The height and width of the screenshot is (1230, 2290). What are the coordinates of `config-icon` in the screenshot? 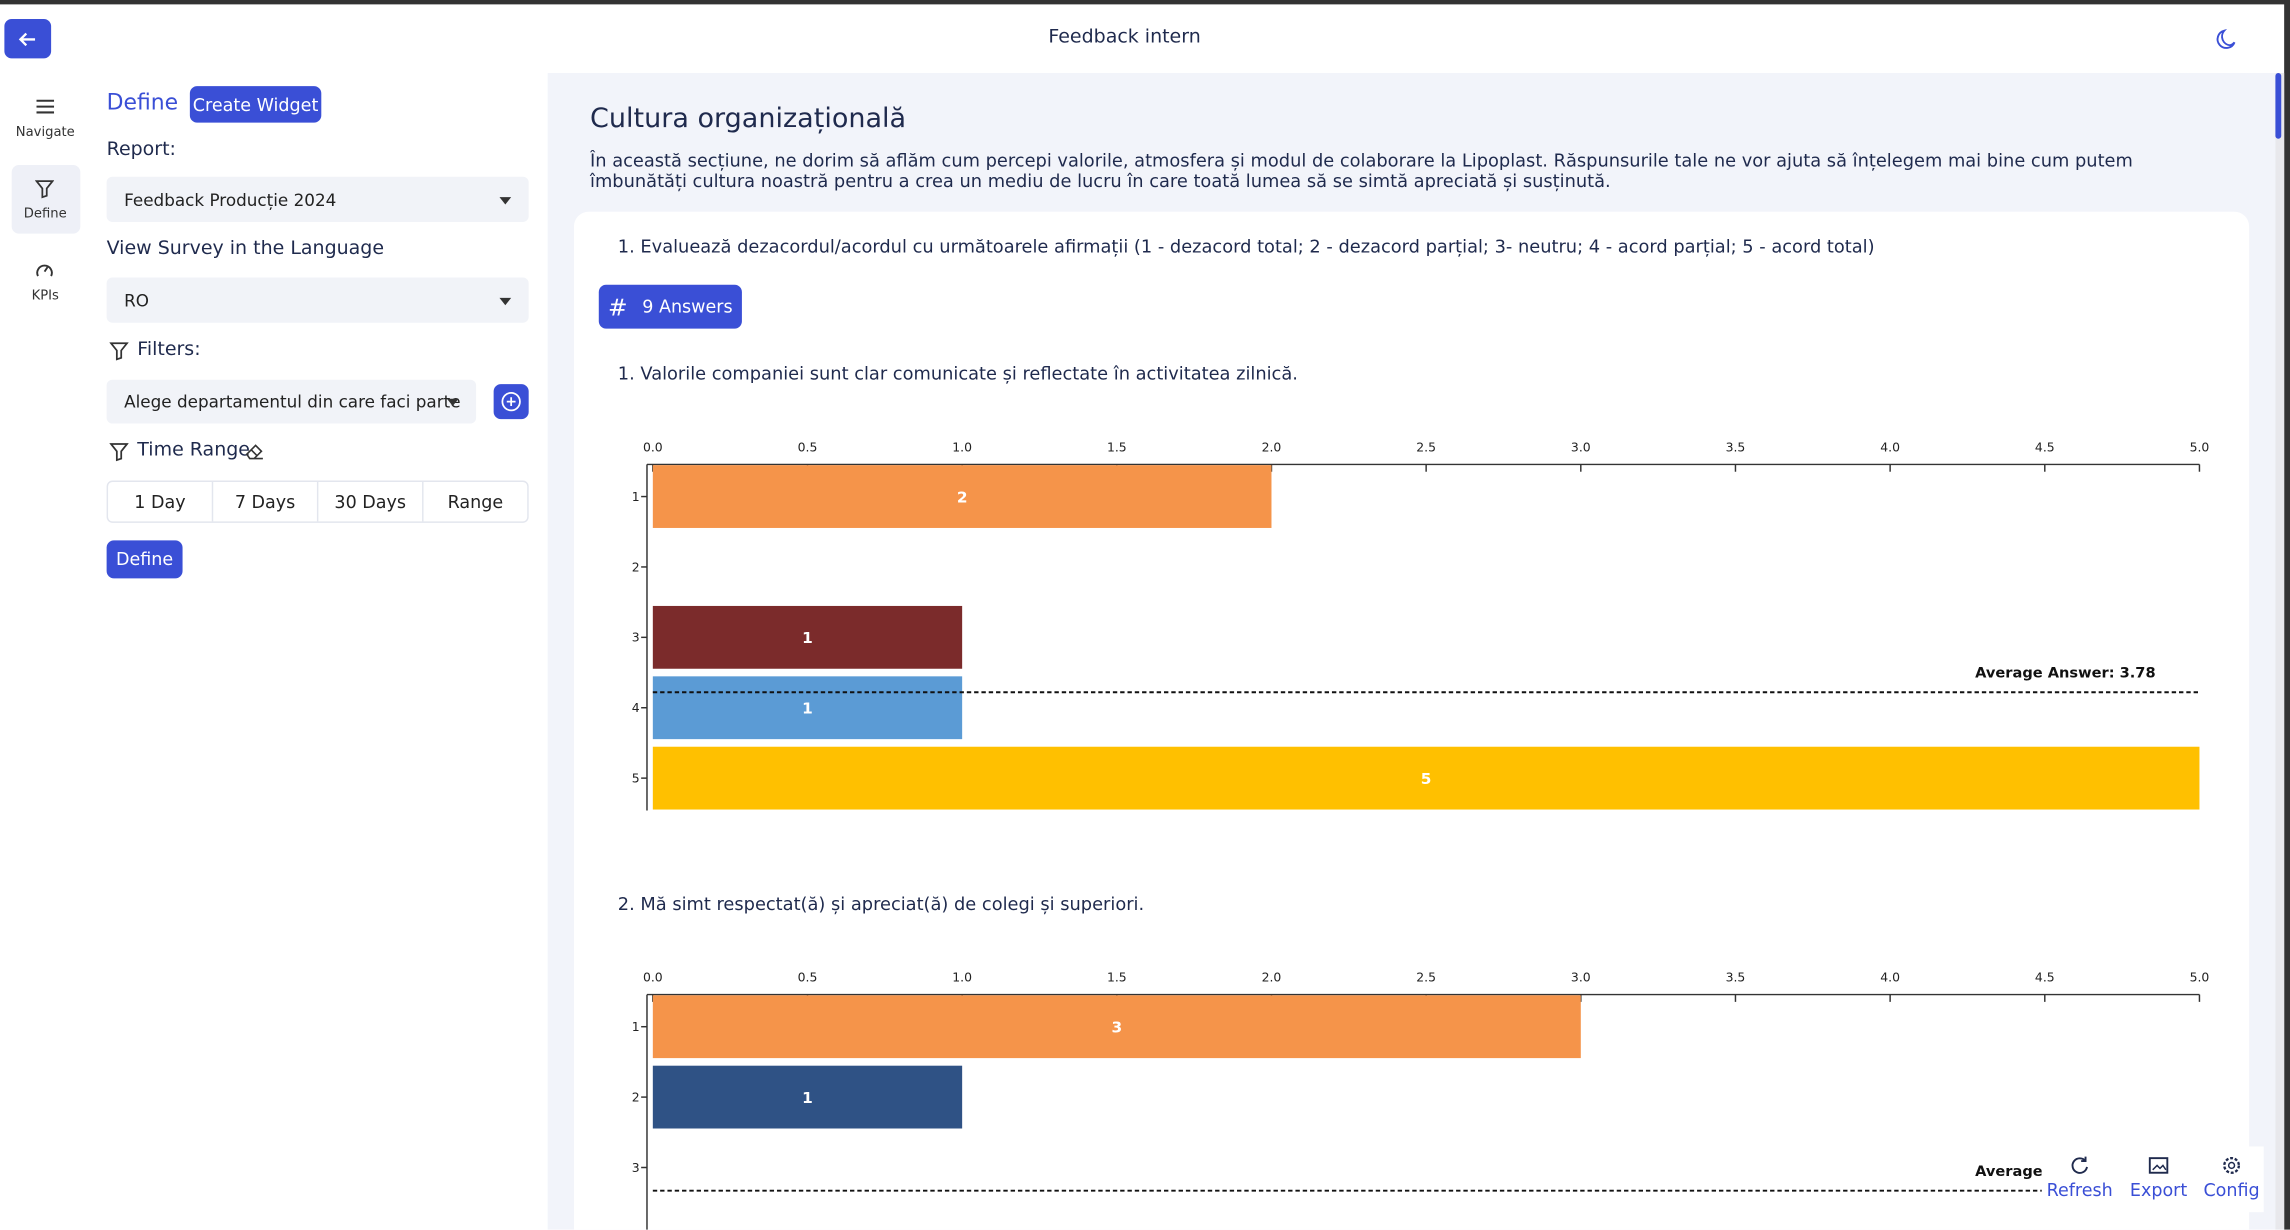 It's located at (2232, 1165).